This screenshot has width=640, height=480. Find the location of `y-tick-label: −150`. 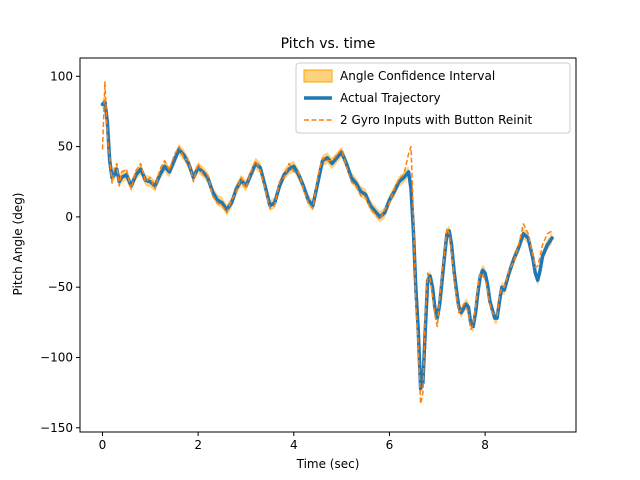

y-tick-label: −150 is located at coordinates (56, 428).